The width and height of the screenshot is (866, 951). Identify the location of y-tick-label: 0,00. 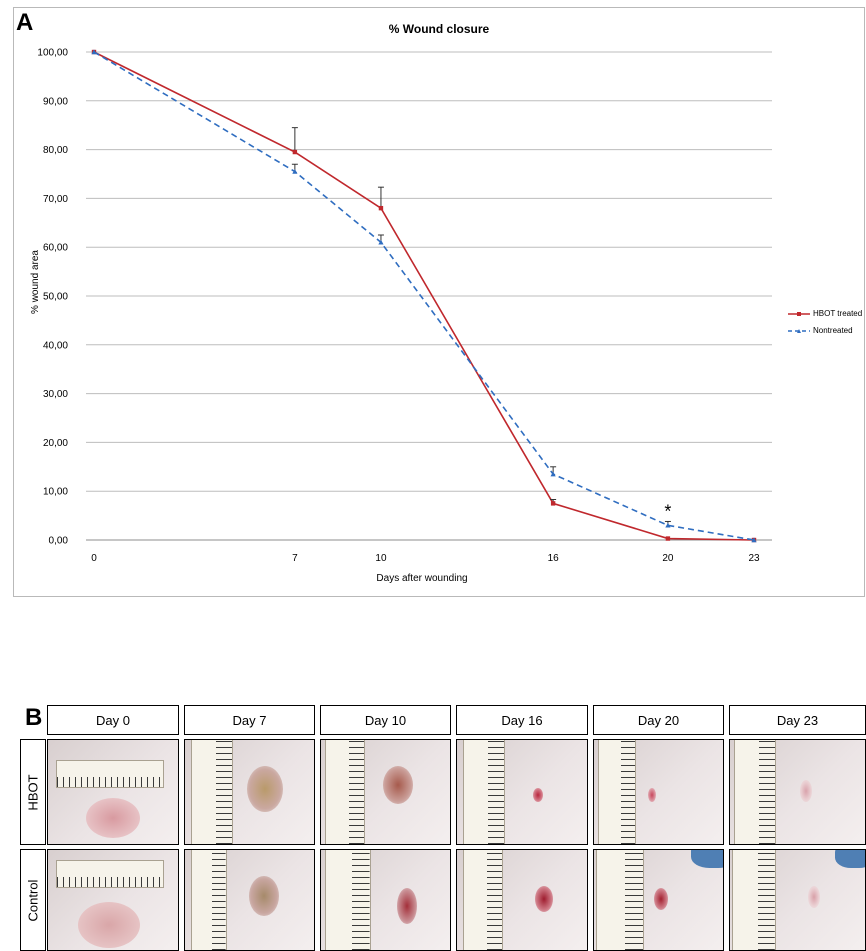
(59, 541).